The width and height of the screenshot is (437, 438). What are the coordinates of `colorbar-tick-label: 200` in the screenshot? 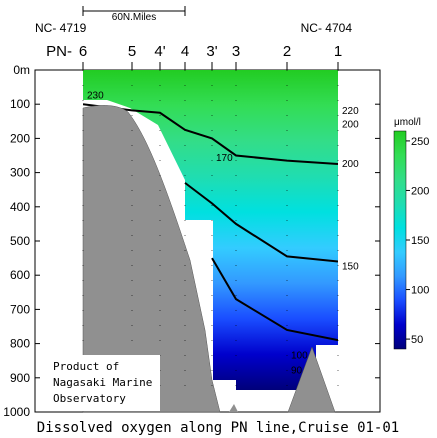 It's located at (420, 191).